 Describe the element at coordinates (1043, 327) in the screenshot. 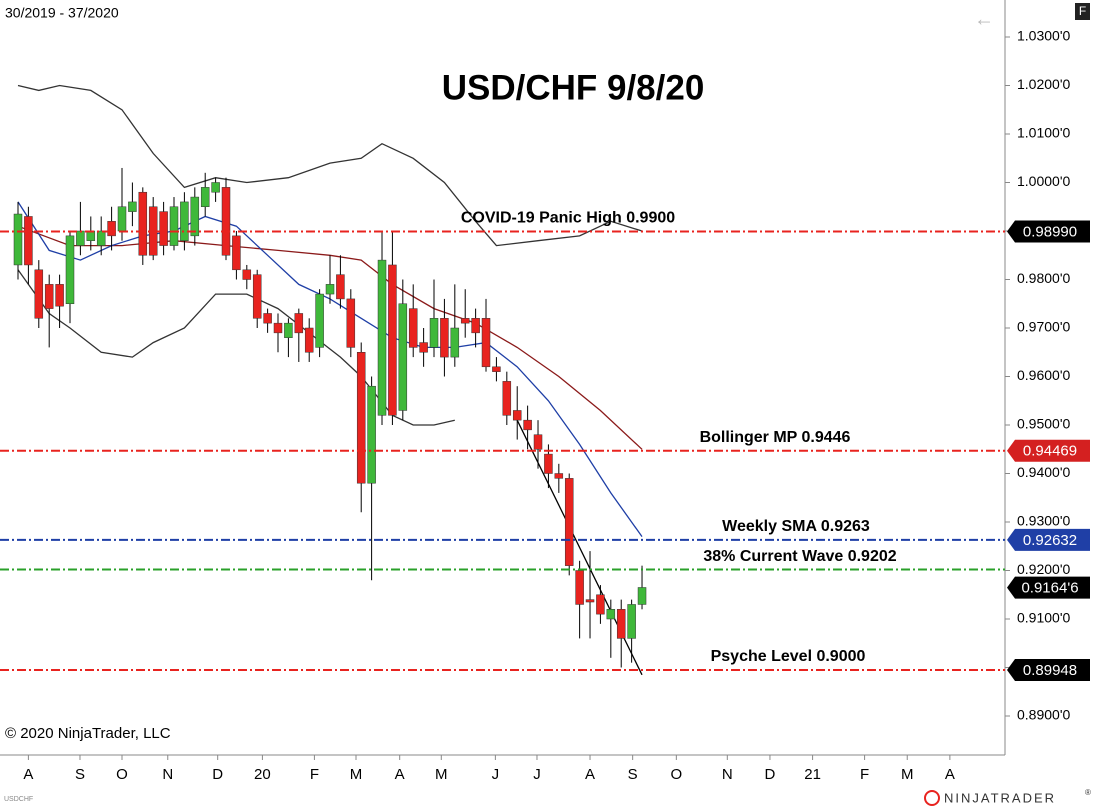

I see `y-tick-label: 0.9700'0` at that location.